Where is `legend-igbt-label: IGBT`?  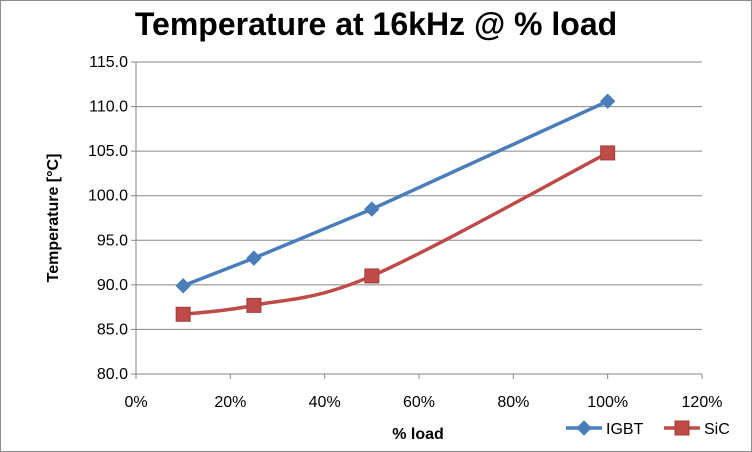
legend-igbt-label: IGBT is located at coordinates (625, 429).